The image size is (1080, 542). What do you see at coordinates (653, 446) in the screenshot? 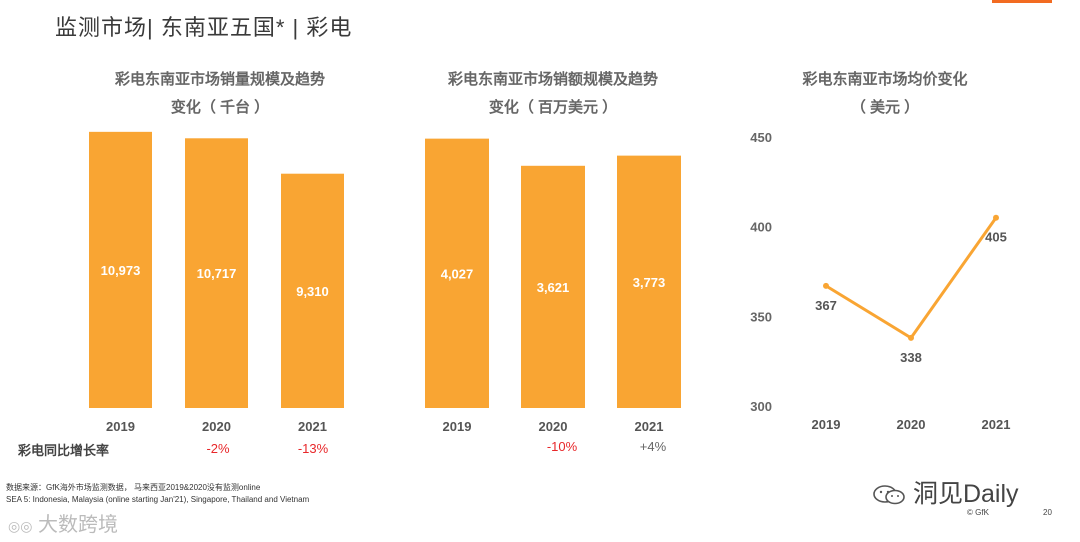
I see `yoy-value-2021: +4%` at bounding box center [653, 446].